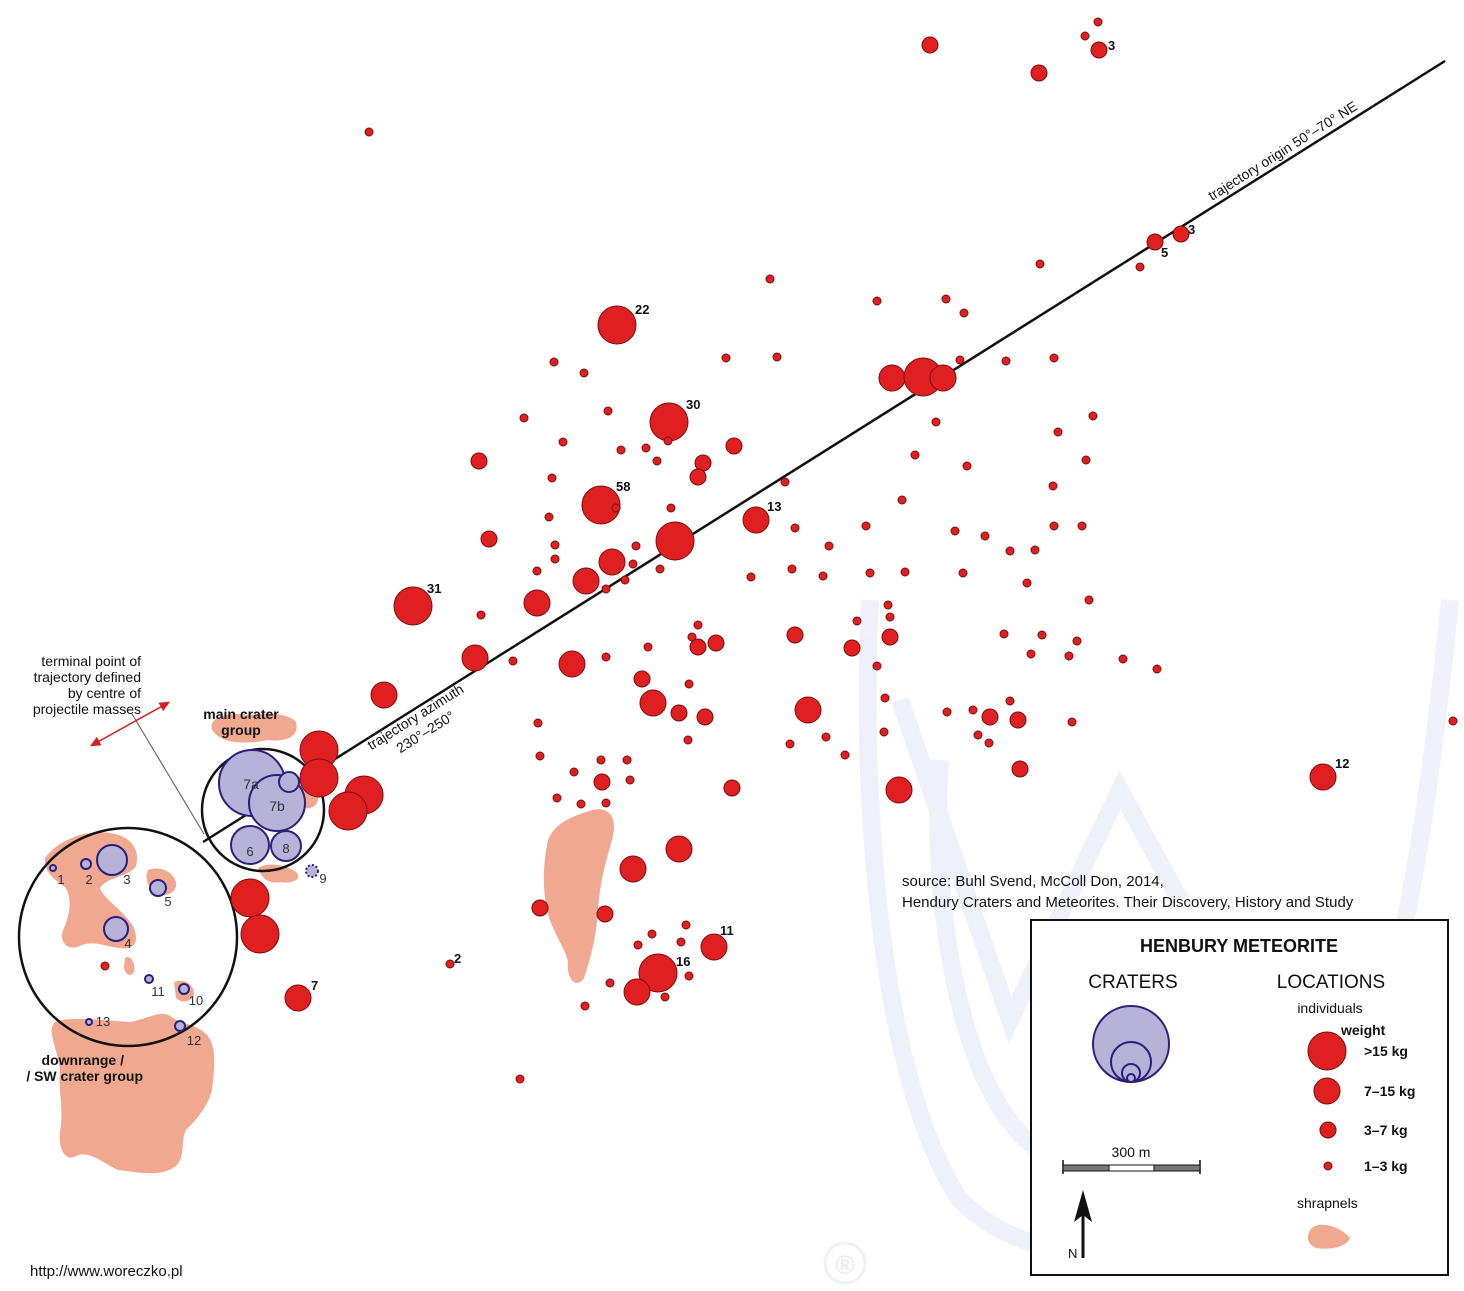 Image resolution: width=1464 pixels, height=1291 pixels. I want to click on weight-label: 22, so click(642, 309).